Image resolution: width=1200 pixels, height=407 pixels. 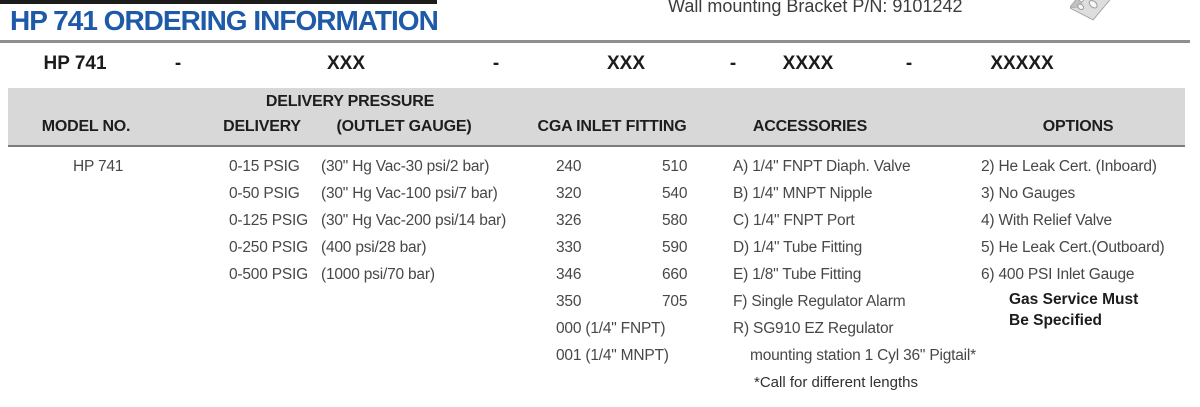 I want to click on cga-value: 330, so click(x=569, y=247).